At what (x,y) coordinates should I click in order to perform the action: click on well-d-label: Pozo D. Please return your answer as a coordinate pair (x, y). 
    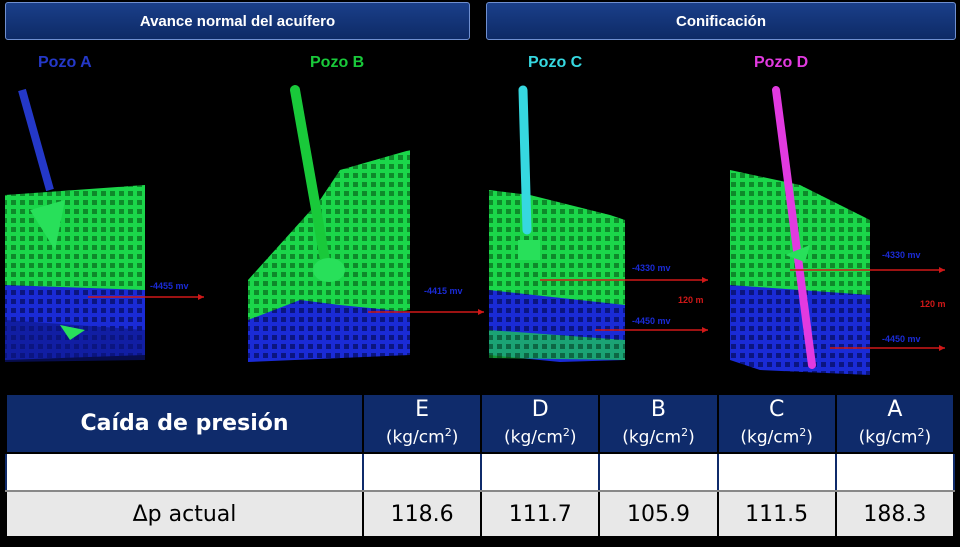
    Looking at the image, I should click on (781, 62).